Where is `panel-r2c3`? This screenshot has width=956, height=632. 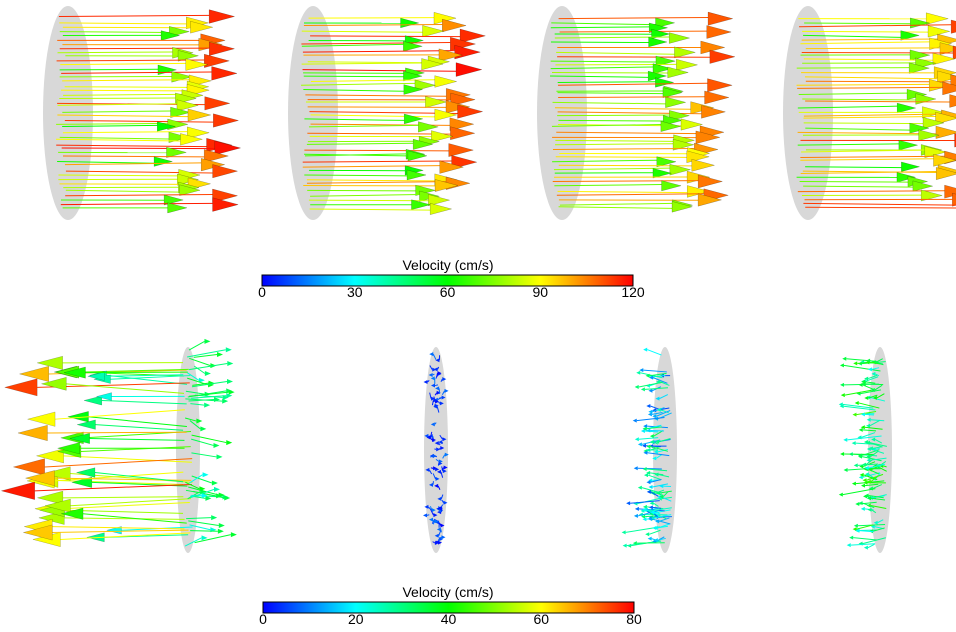 panel-r2c3 is located at coordinates (649, 450).